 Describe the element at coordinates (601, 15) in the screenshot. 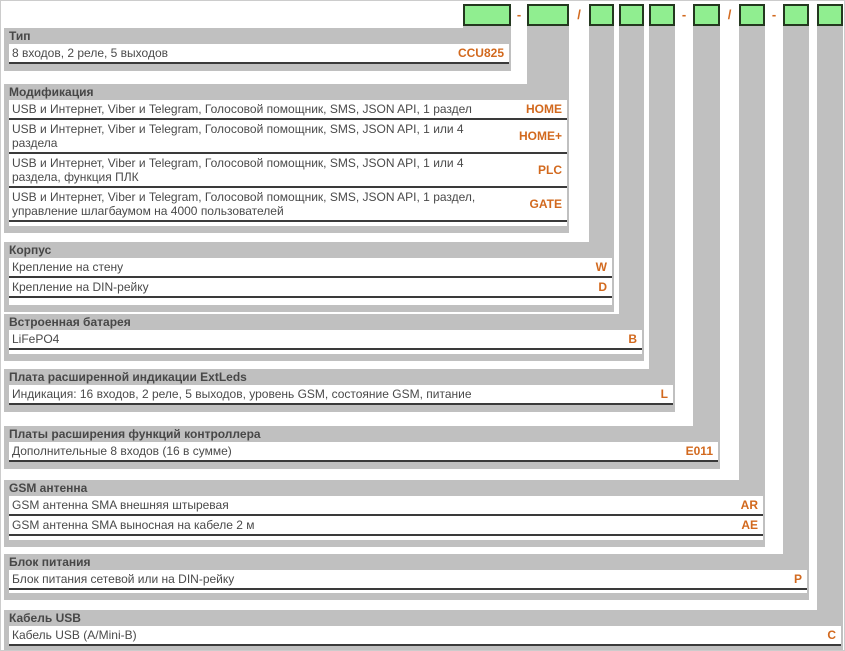

I see `code-segment-box-enclosure` at that location.